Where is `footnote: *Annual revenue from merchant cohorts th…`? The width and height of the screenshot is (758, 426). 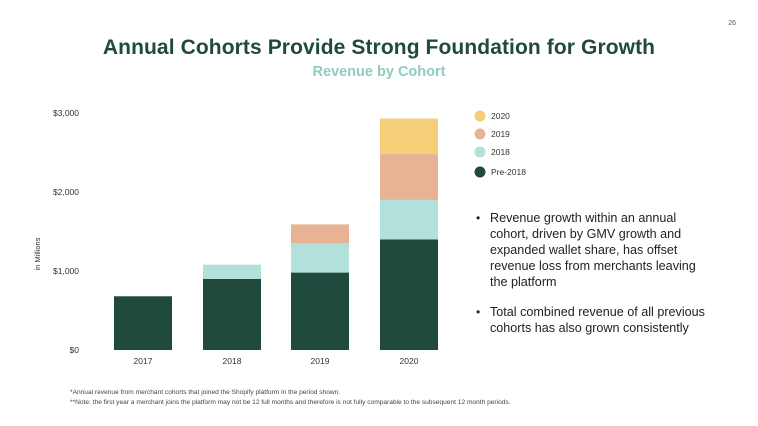
footnote: *Annual revenue from merchant cohorts th… is located at coordinates (205, 392).